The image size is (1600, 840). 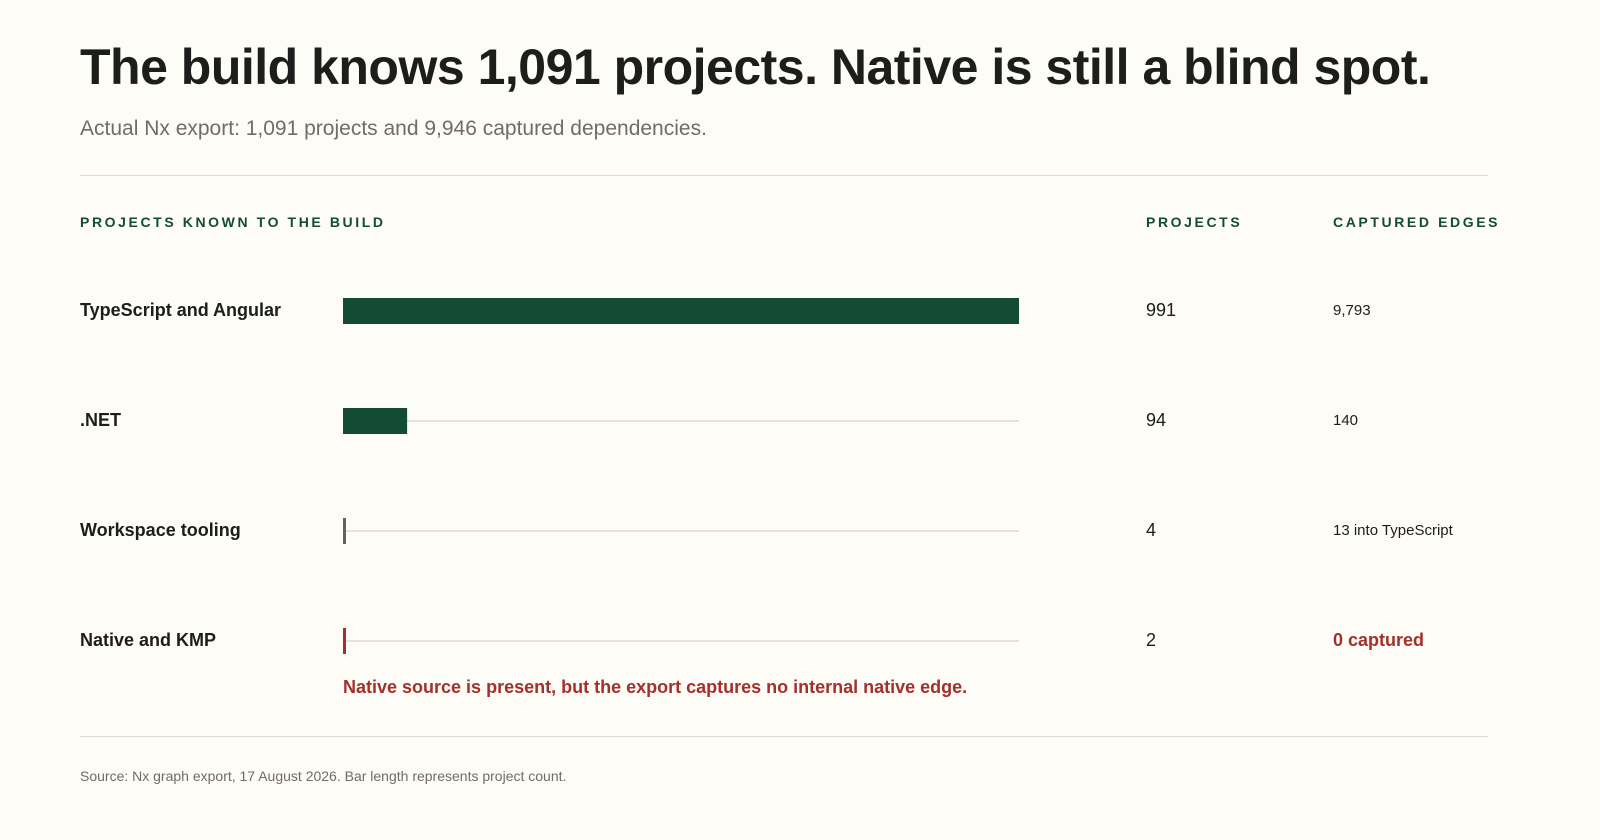 I want to click on bar-net, so click(x=375, y=421).